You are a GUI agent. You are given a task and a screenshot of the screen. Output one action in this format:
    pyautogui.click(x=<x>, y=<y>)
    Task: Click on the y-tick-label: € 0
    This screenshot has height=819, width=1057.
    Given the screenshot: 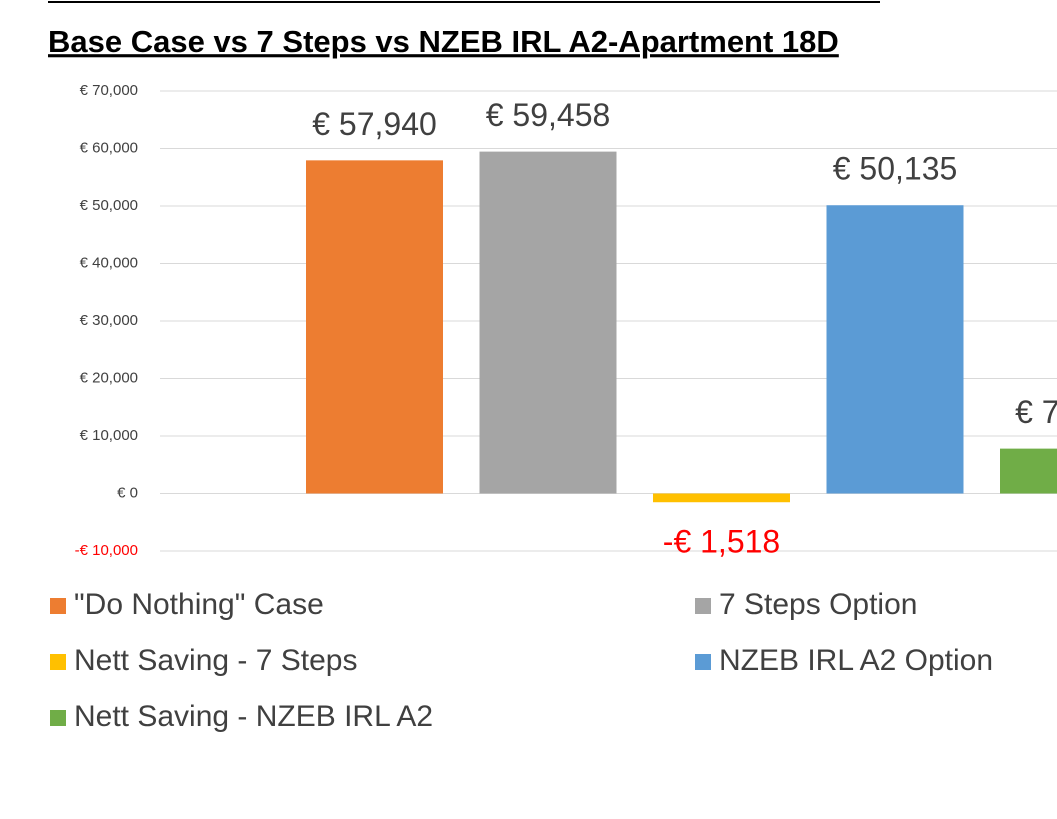 What is the action you would take?
    pyautogui.click(x=127, y=492)
    